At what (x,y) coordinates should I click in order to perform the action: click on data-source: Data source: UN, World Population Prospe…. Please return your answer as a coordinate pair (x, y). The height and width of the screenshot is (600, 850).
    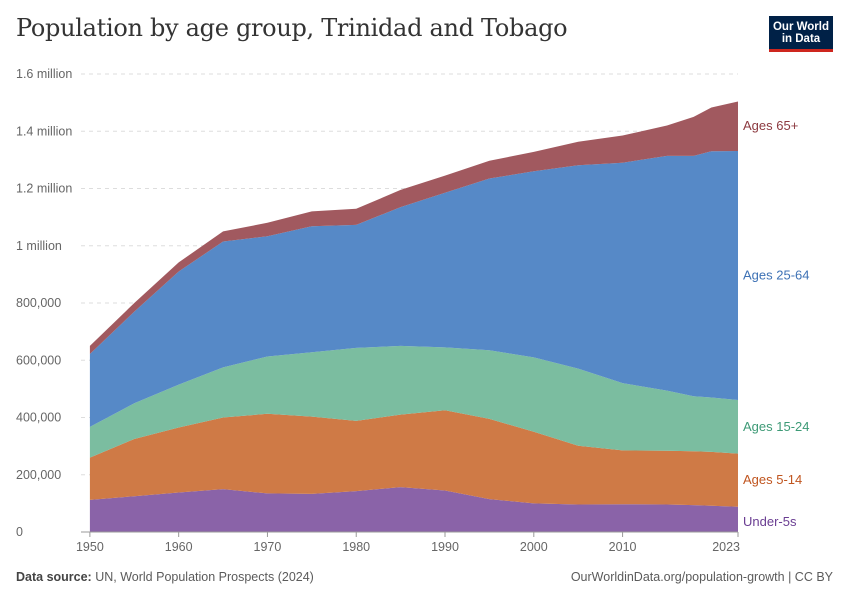
    Looking at the image, I should click on (165, 577).